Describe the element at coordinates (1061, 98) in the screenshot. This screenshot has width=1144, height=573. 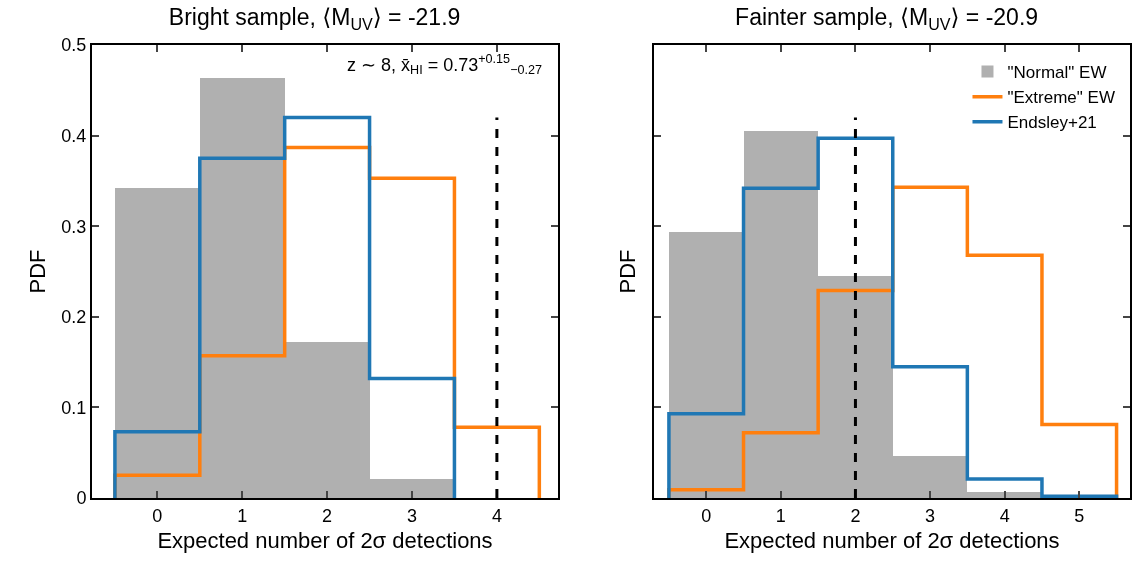
I see `legend-label: "Extreme" EW` at that location.